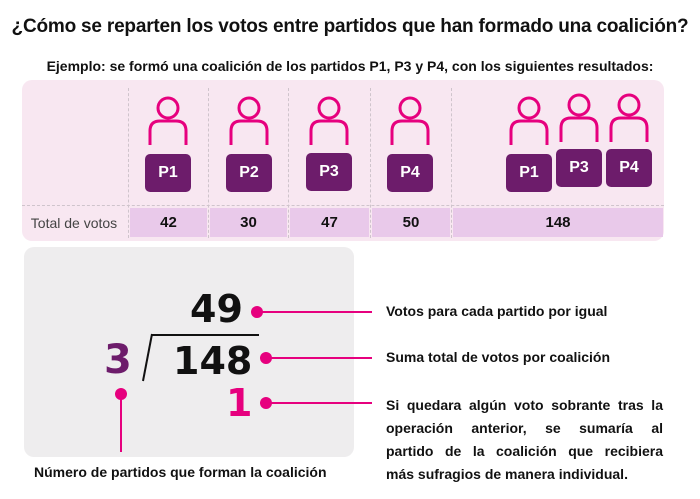  Describe the element at coordinates (343, 205) in the screenshot. I see `row-divider` at that location.